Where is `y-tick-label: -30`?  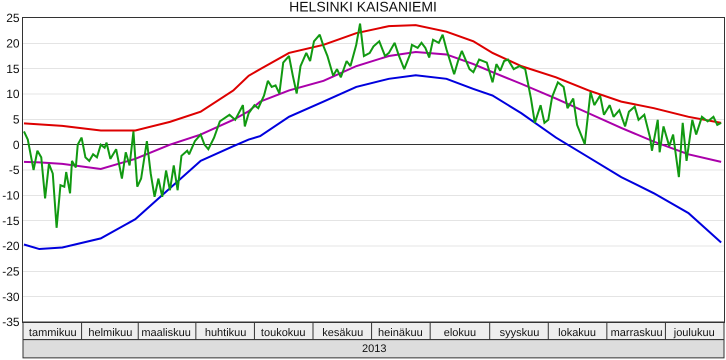 y-tick-label: -30 is located at coordinates (11, 297).